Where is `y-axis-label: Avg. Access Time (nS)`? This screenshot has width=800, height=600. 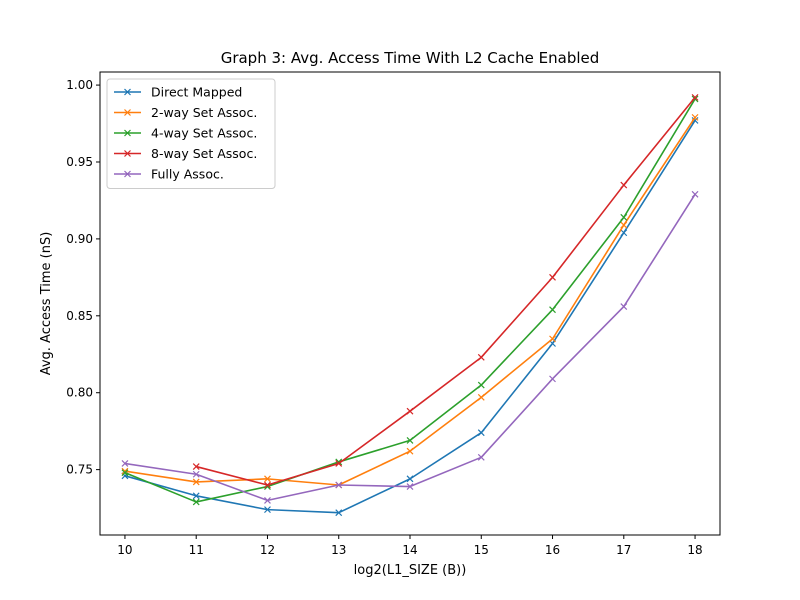
y-axis-label: Avg. Access Time (nS) is located at coordinates (46, 304).